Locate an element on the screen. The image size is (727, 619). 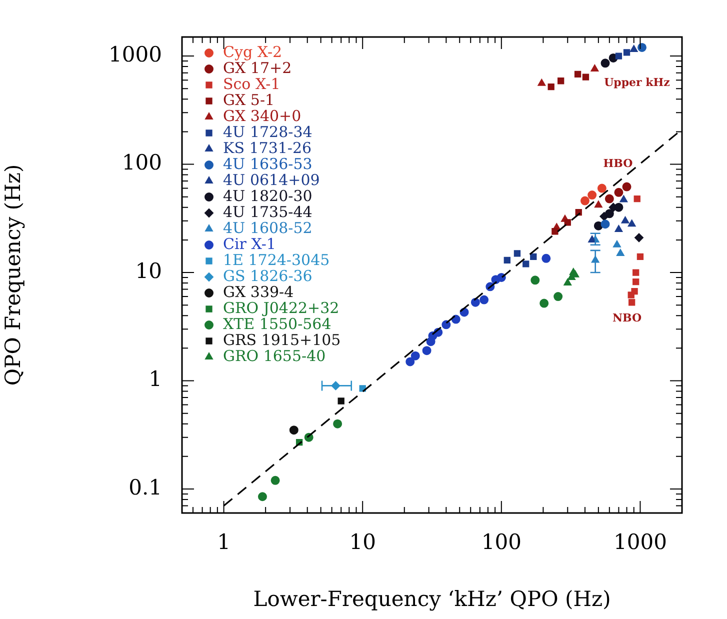
legend-label: 4U 1636-53 is located at coordinates (267, 163).